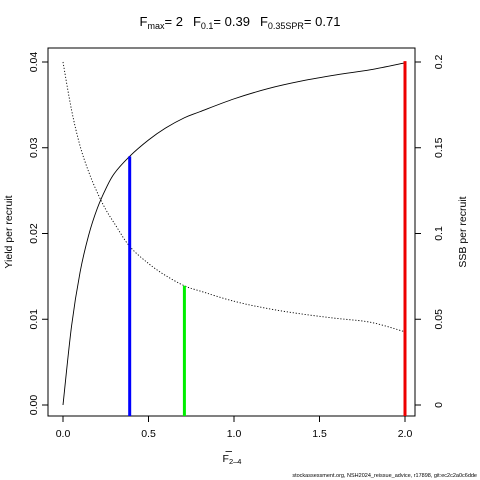  Describe the element at coordinates (322, 21) in the screenshot. I see `title-fspr-value: = 0.71` at that location.